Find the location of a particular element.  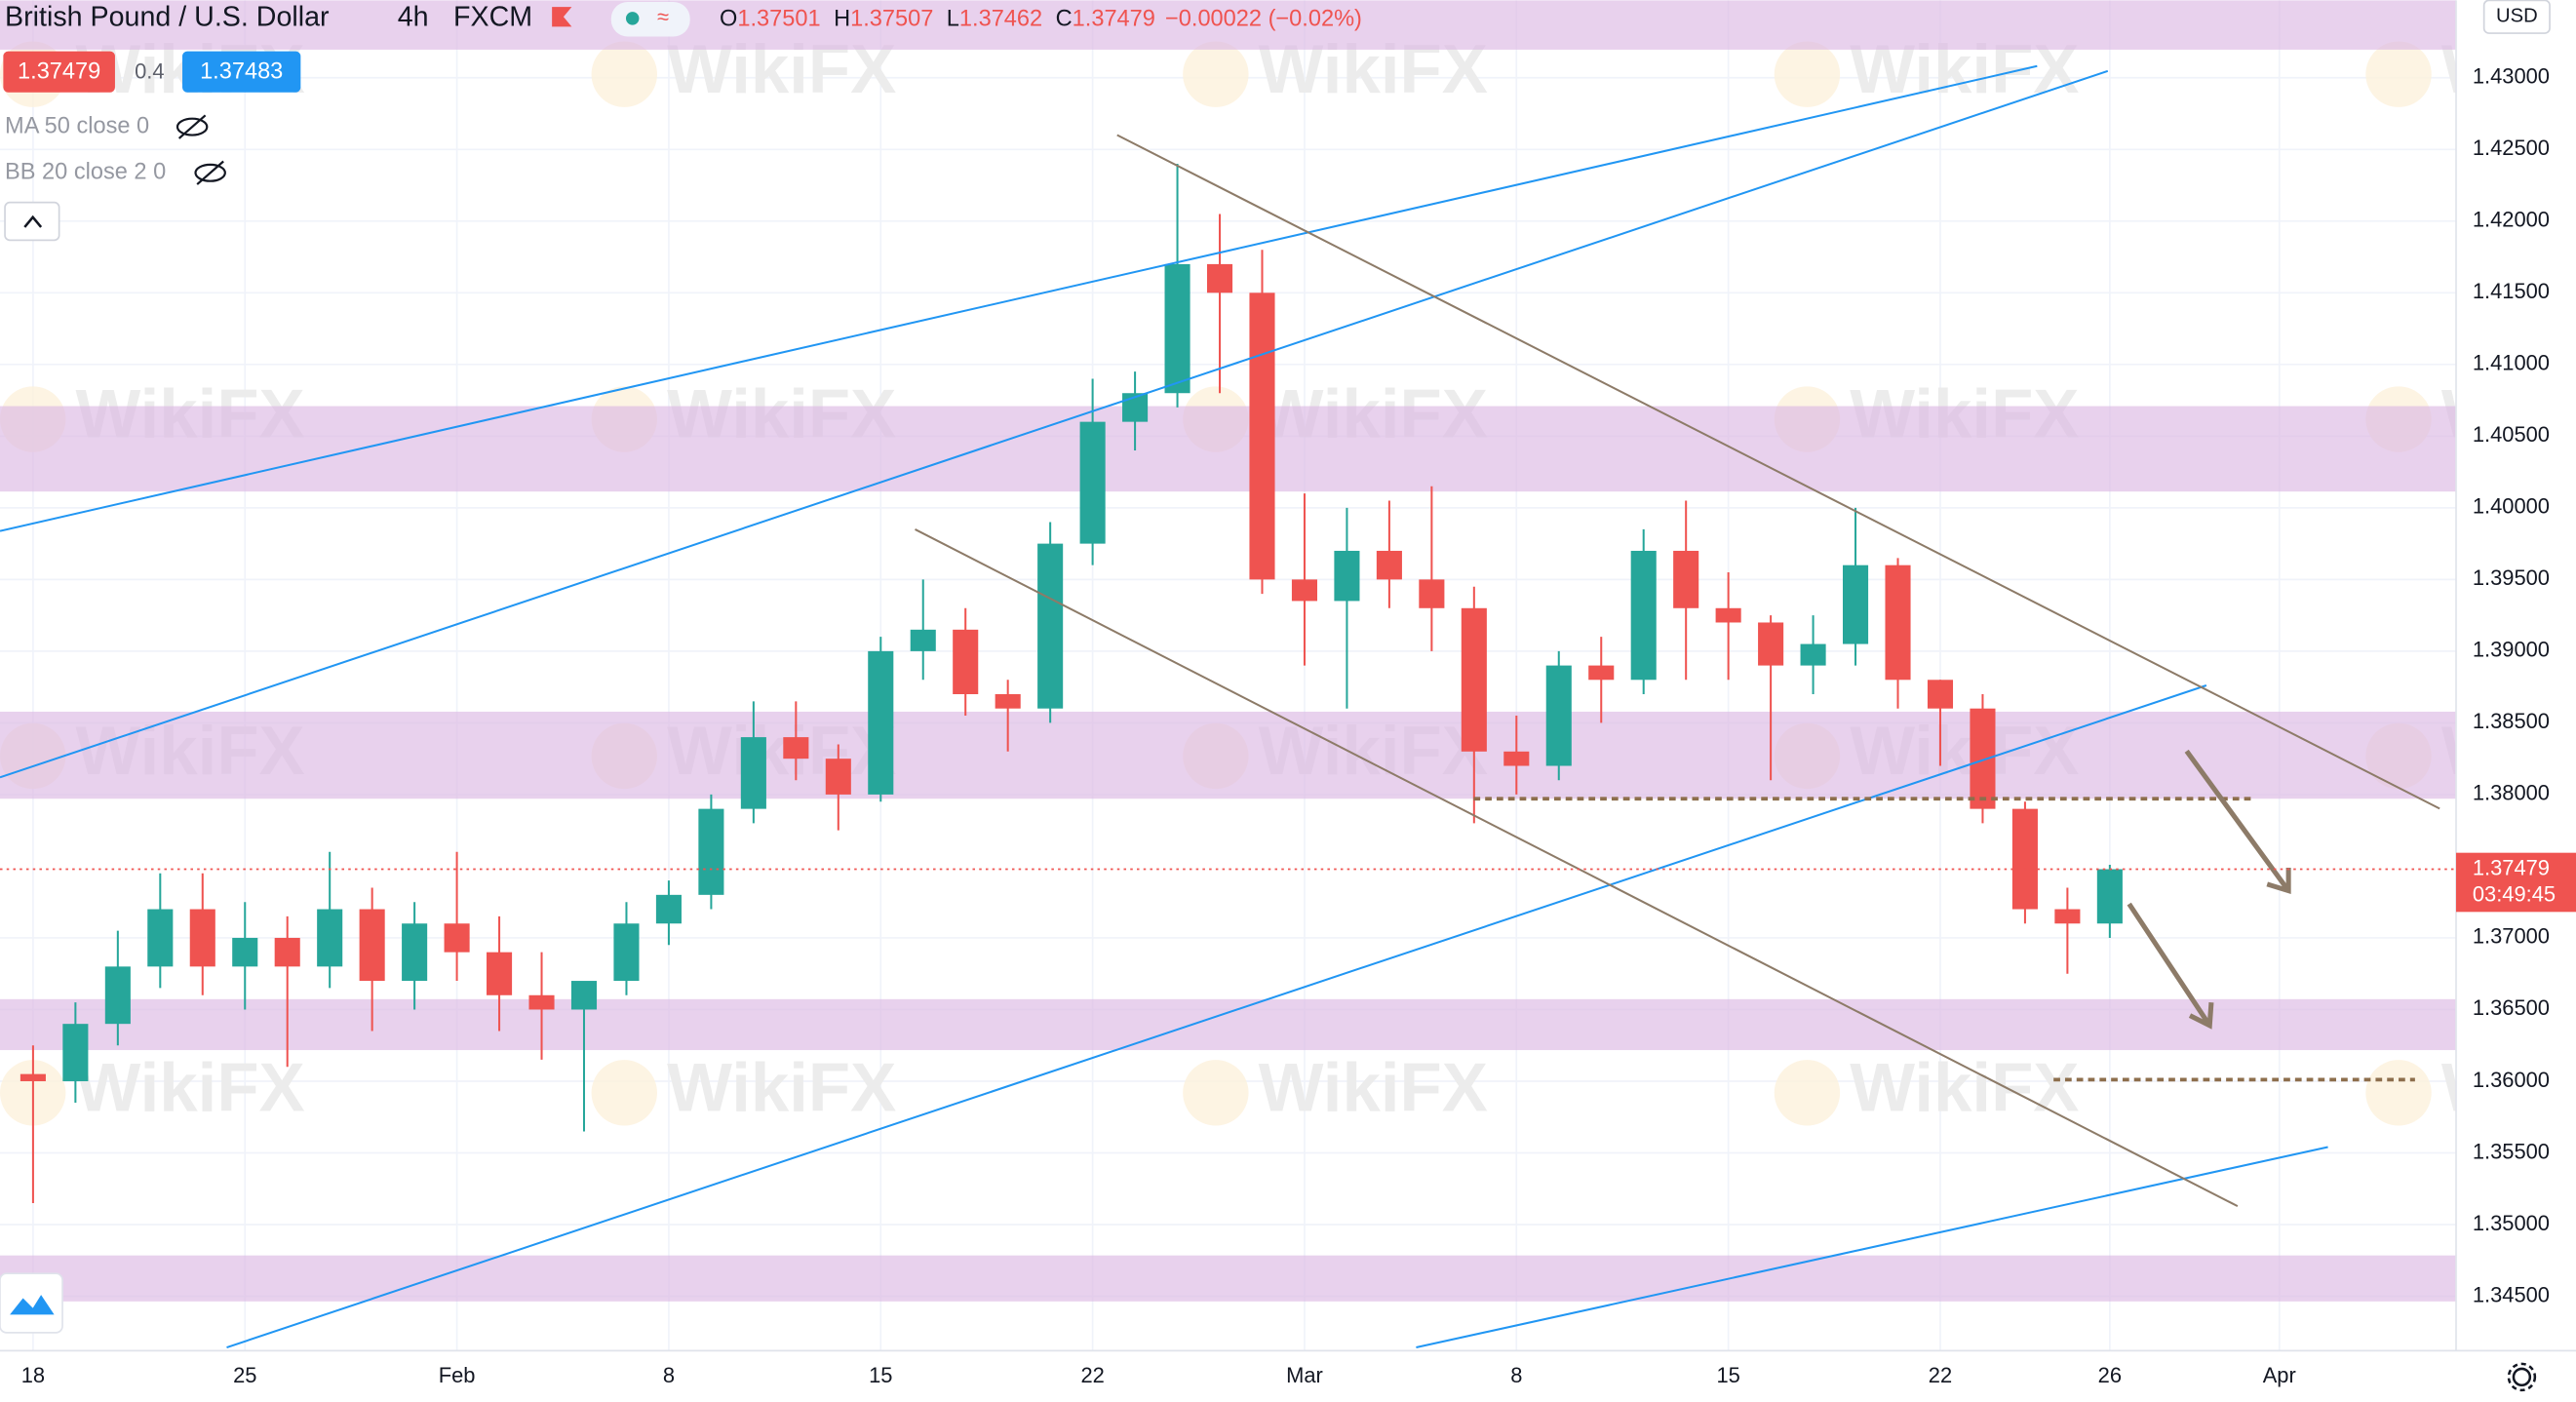

ohlc-value: 1.37462 is located at coordinates (1000, 19).